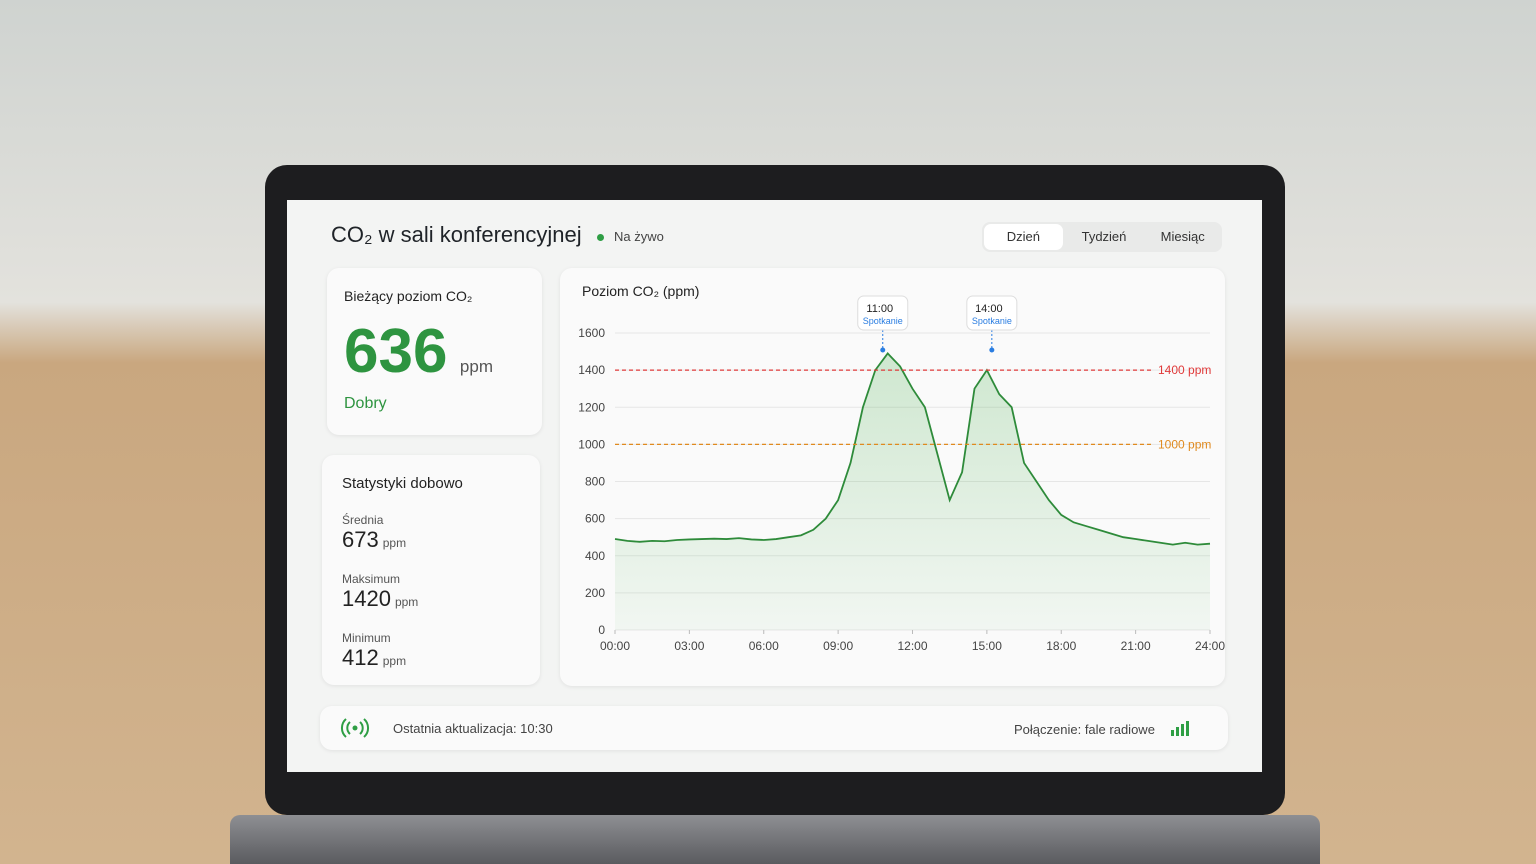 Image resolution: width=1536 pixels, height=864 pixels. I want to click on stat-row: 673 ppm, so click(374, 540).